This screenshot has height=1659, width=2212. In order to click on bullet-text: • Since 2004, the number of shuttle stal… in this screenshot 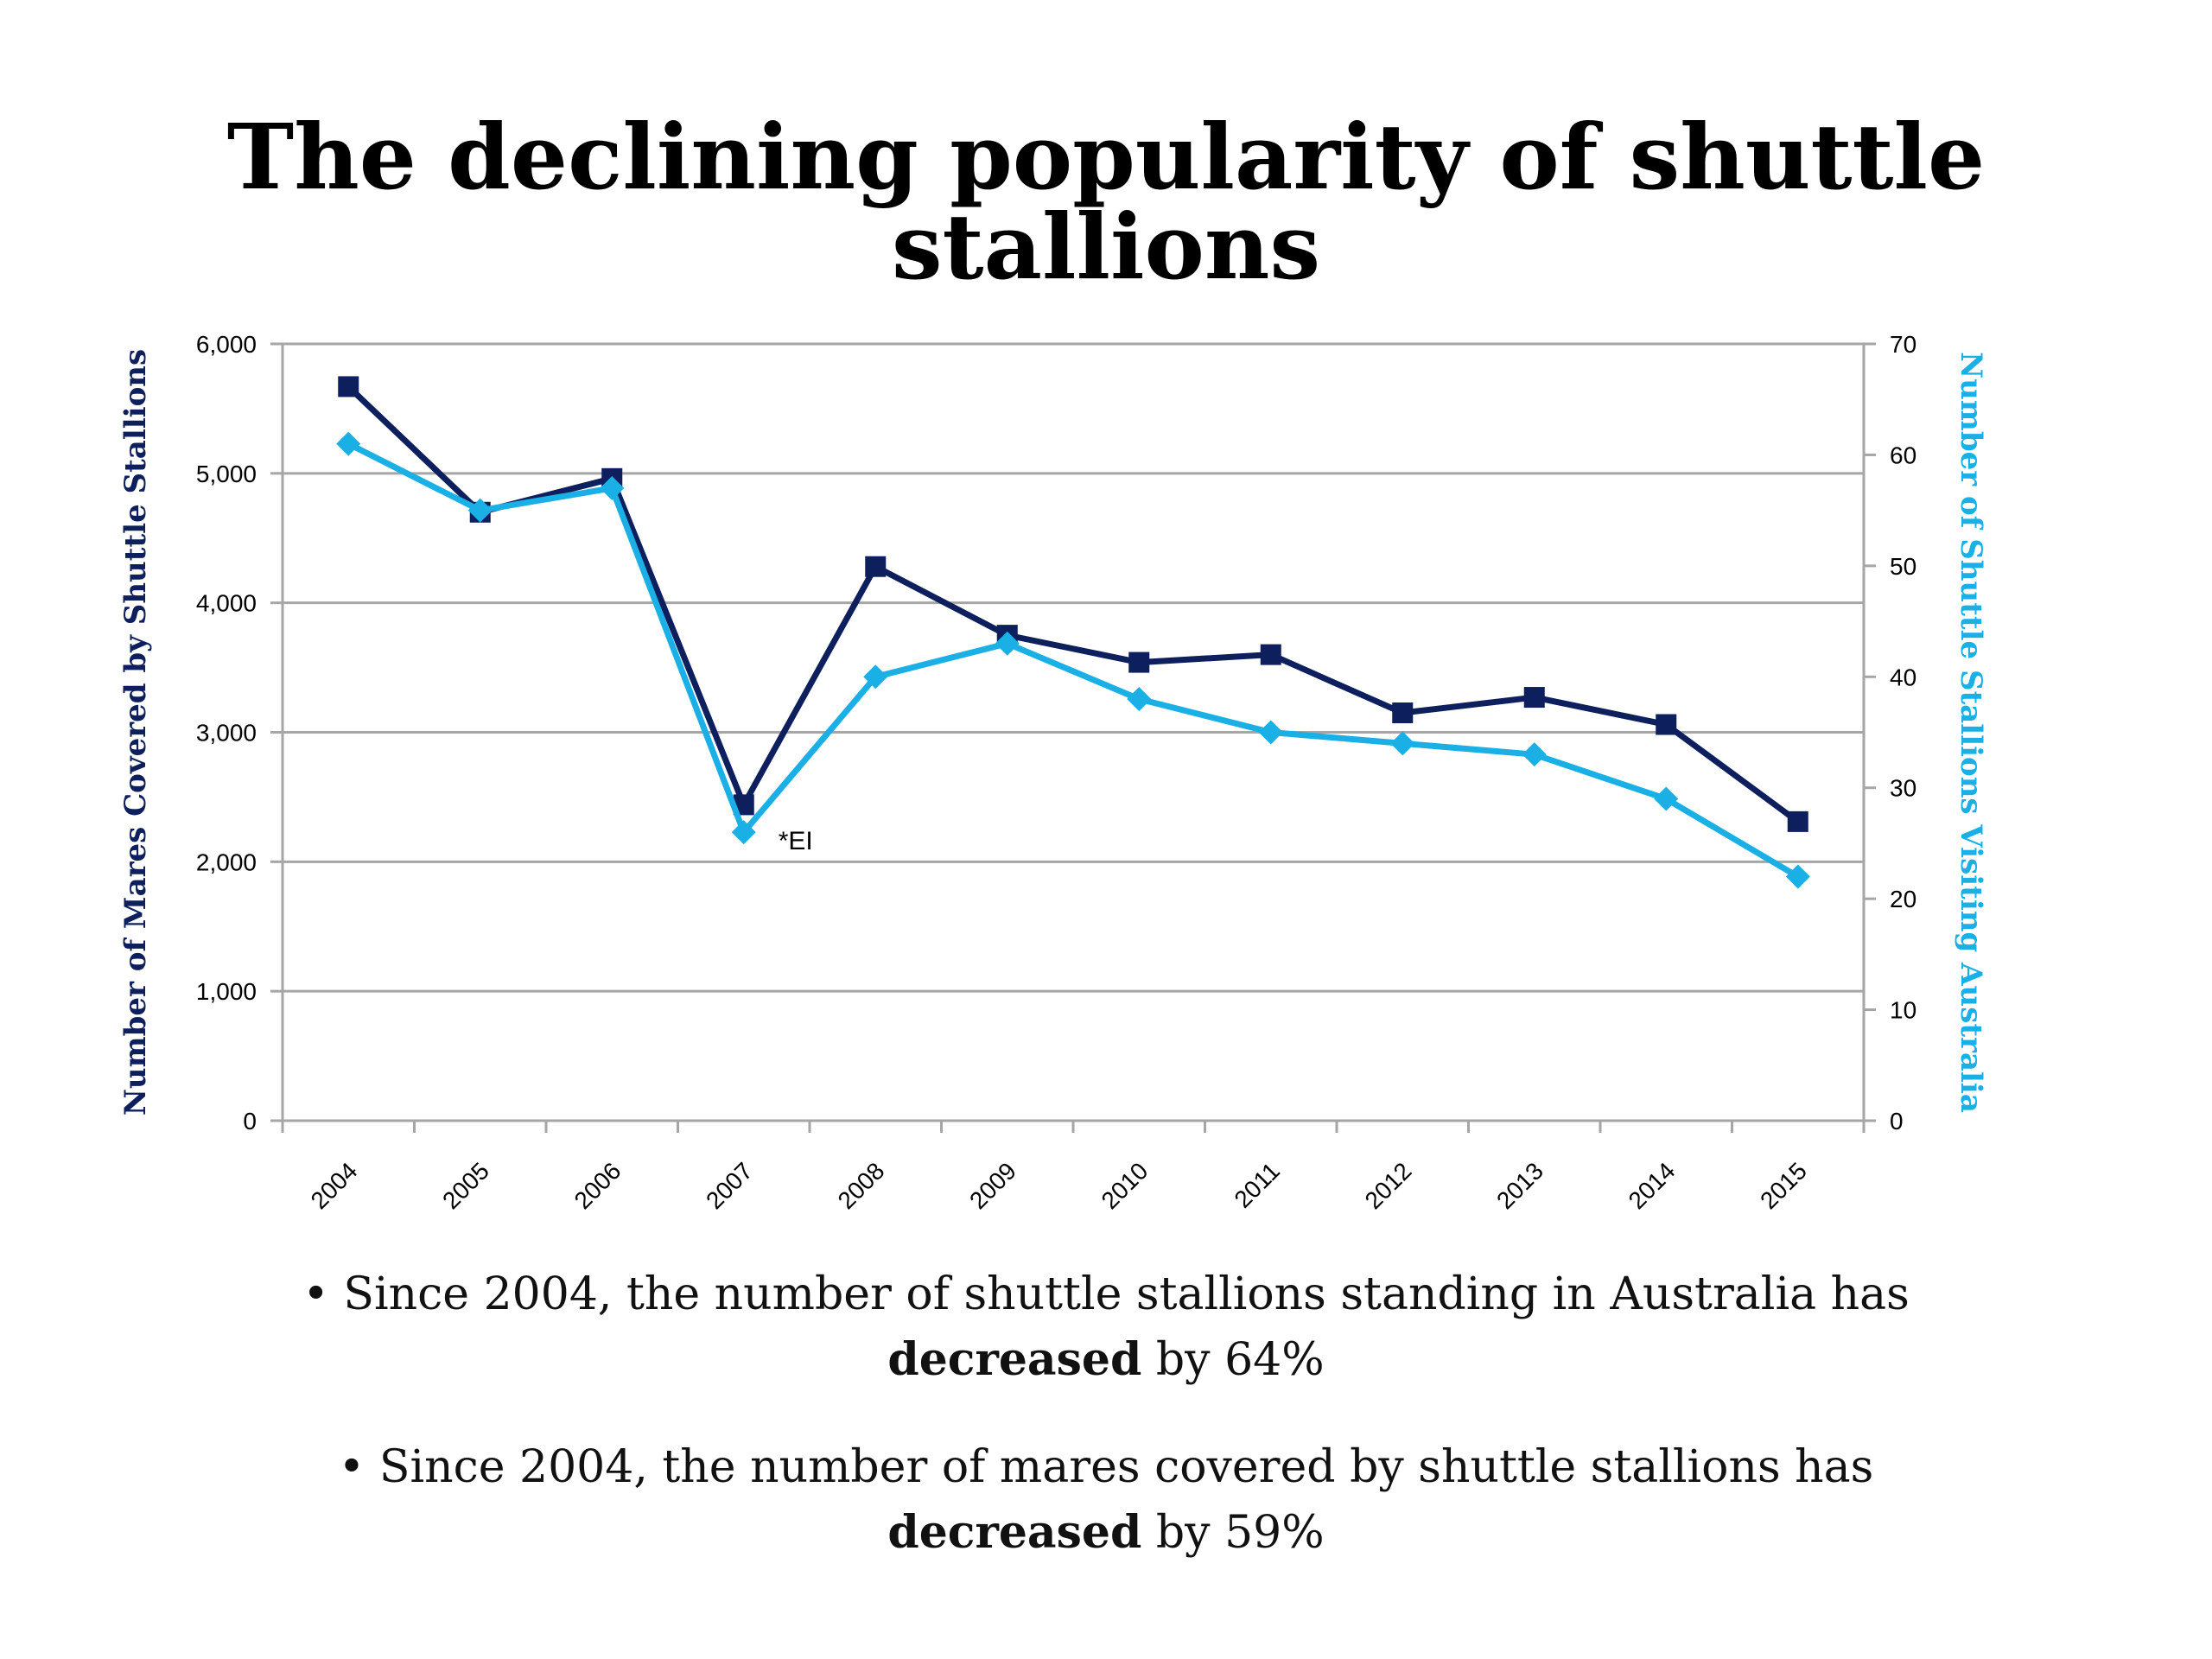, I will do `click(1106, 1294)`.